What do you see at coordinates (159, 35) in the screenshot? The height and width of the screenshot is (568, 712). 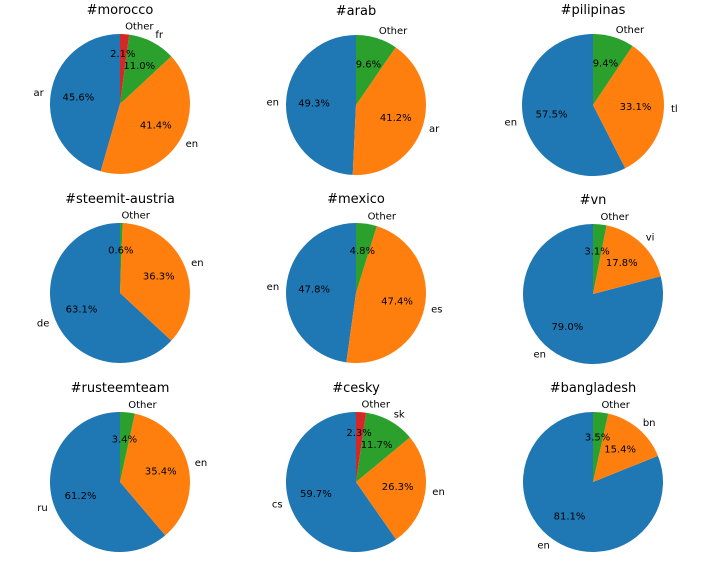 I see `slice-label: fr` at bounding box center [159, 35].